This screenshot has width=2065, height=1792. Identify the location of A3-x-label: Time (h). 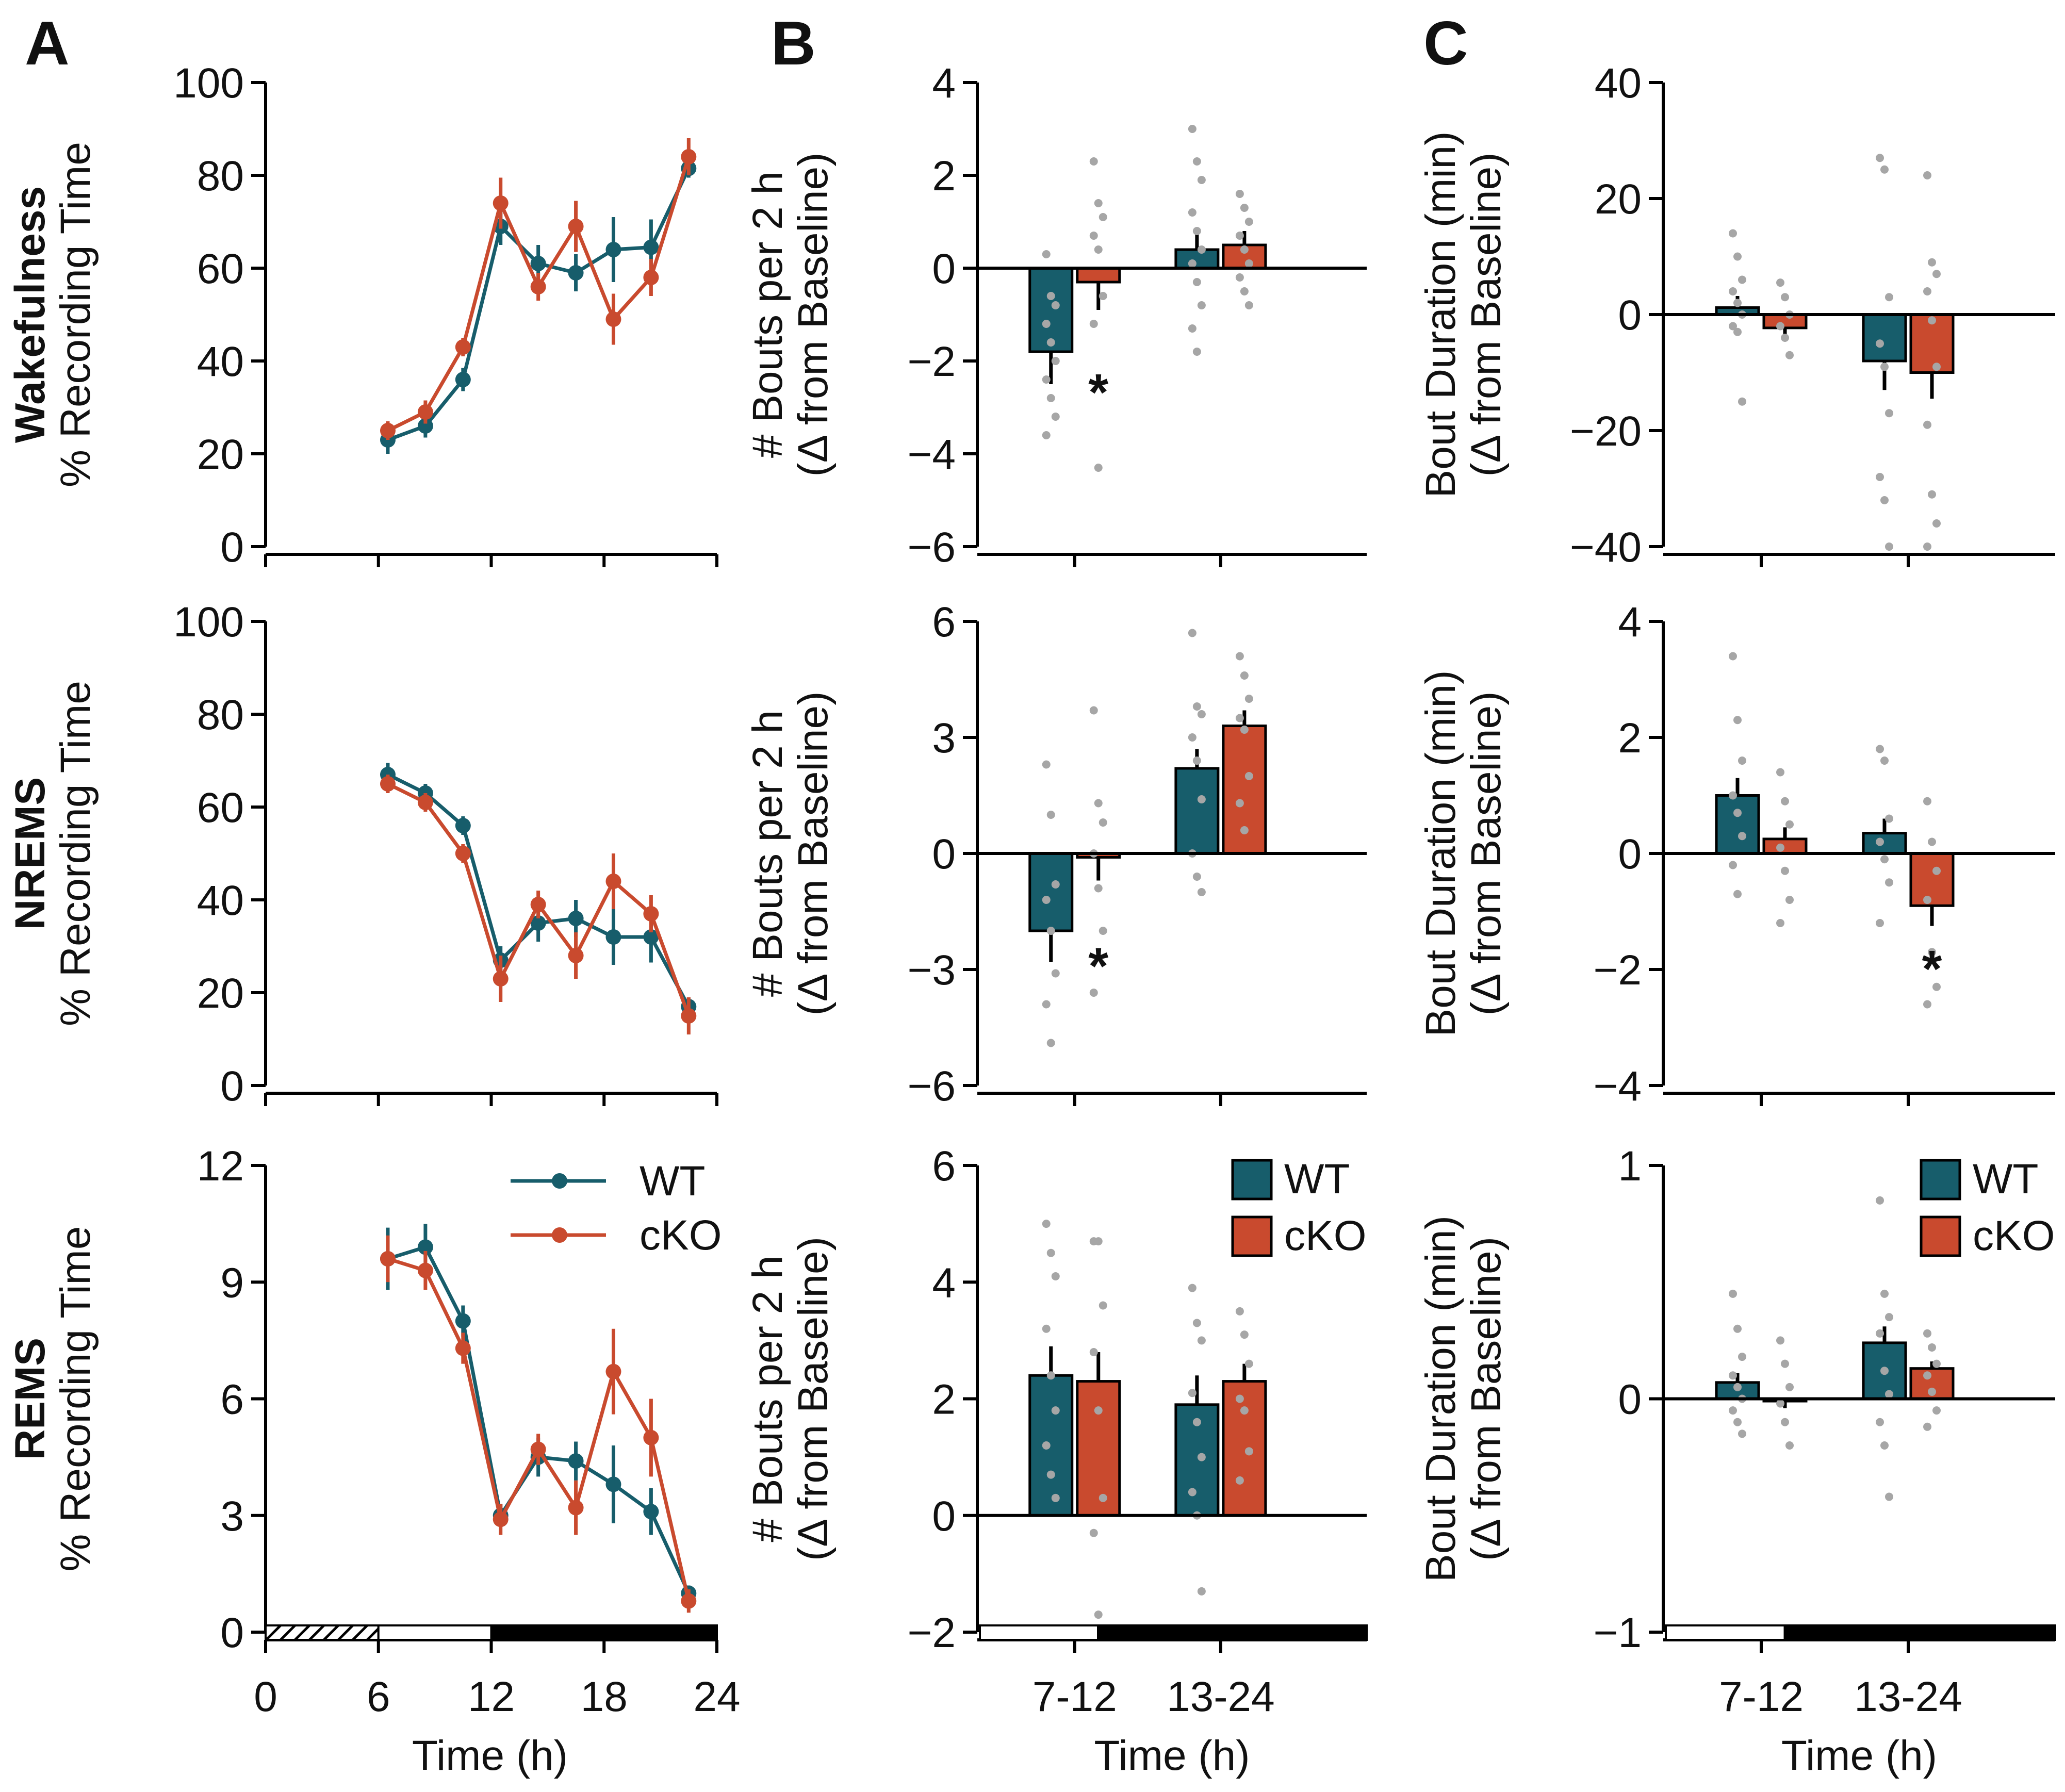
(490, 1755).